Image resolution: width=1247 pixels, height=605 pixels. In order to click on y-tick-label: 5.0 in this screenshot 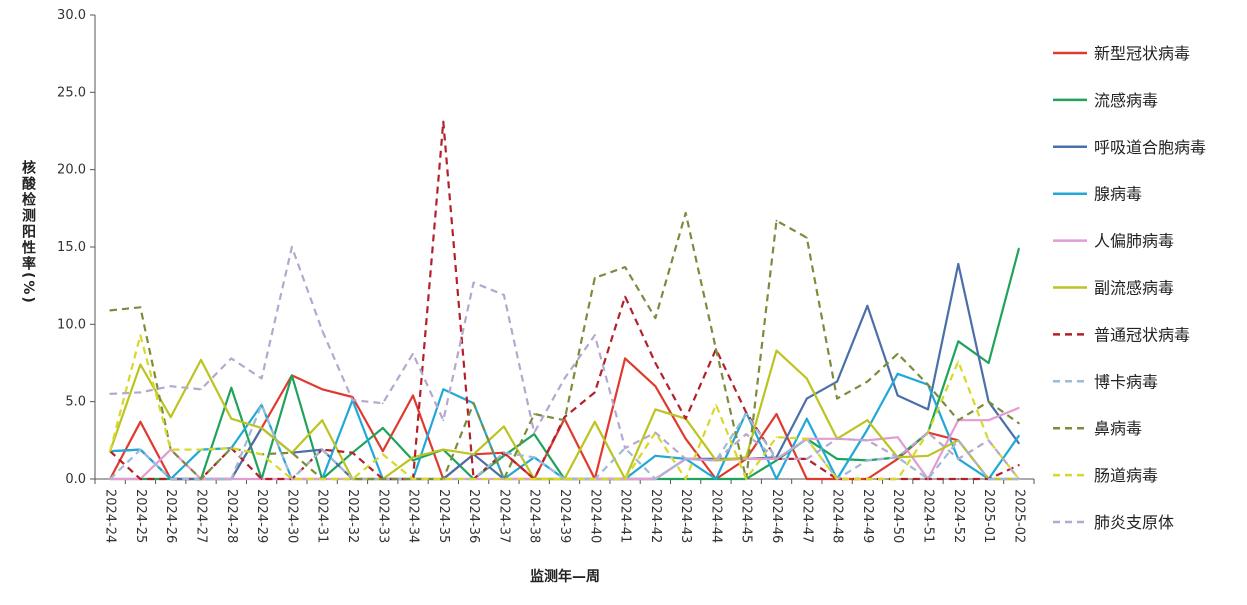, I will do `click(75, 402)`.